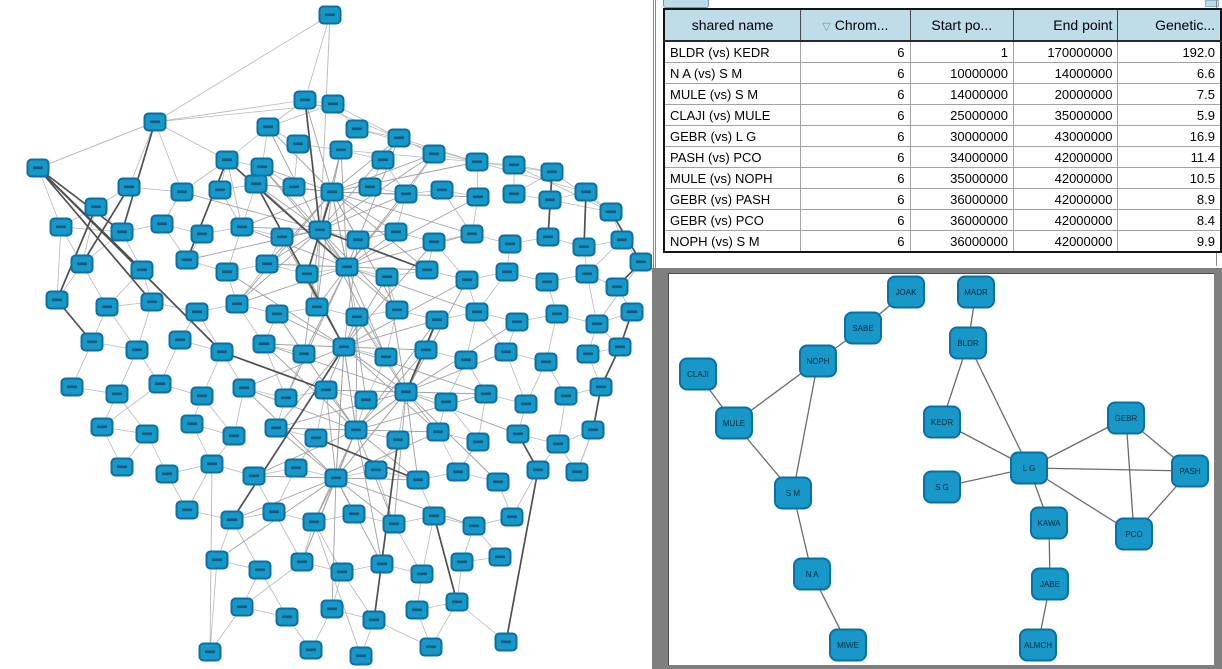 This screenshot has width=1222, height=669. What do you see at coordinates (848, 645) in the screenshot?
I see `node-MIWE` at bounding box center [848, 645].